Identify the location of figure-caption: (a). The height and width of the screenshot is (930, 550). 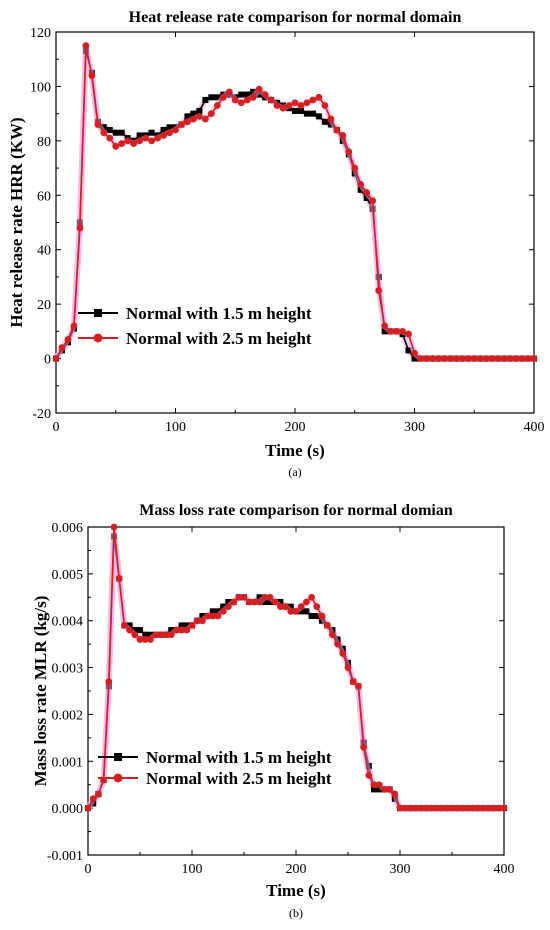
(294, 472).